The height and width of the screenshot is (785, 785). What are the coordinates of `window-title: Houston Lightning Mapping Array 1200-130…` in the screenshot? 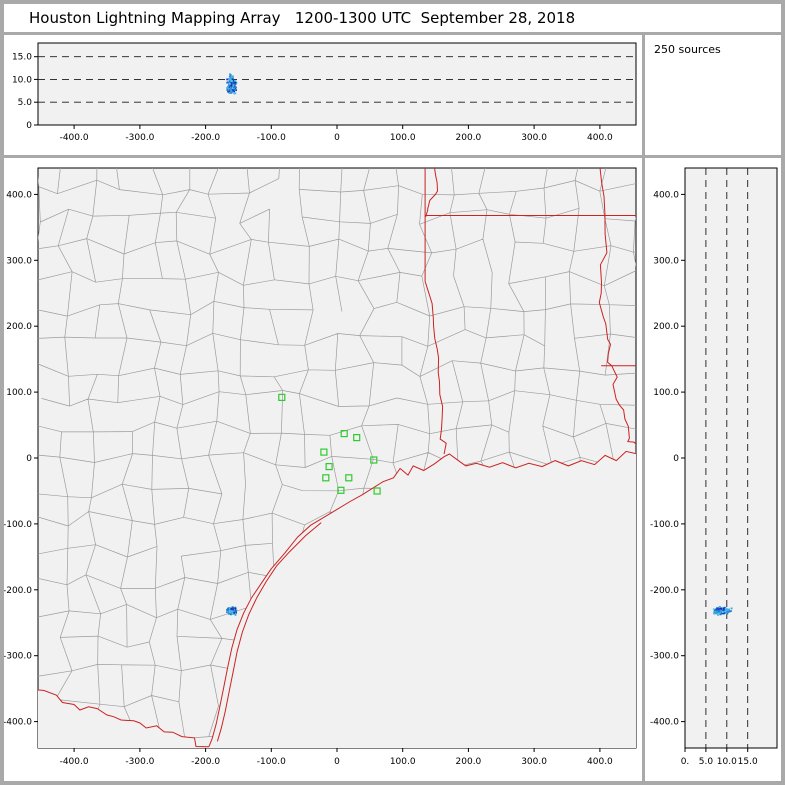 It's located at (302, 18).